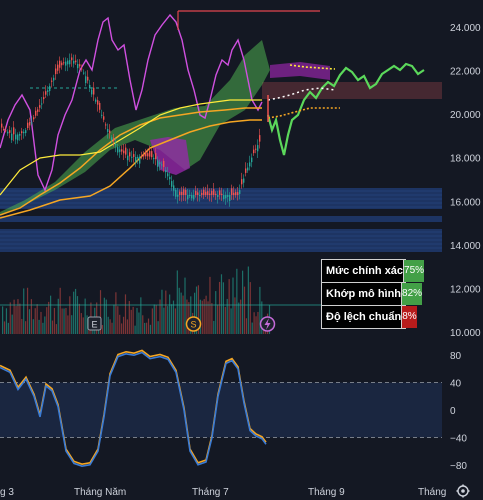 The width and height of the screenshot is (483, 500). I want to click on oscillator-tick-label: 0, so click(453, 411).